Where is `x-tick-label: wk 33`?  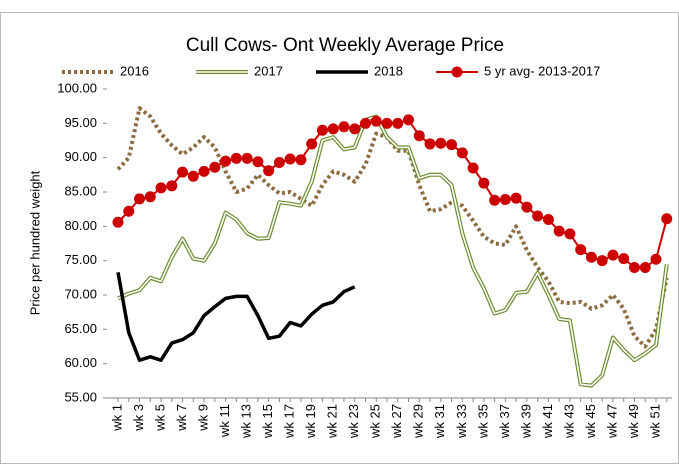 x-tick-label: wk 33 is located at coordinates (461, 421).